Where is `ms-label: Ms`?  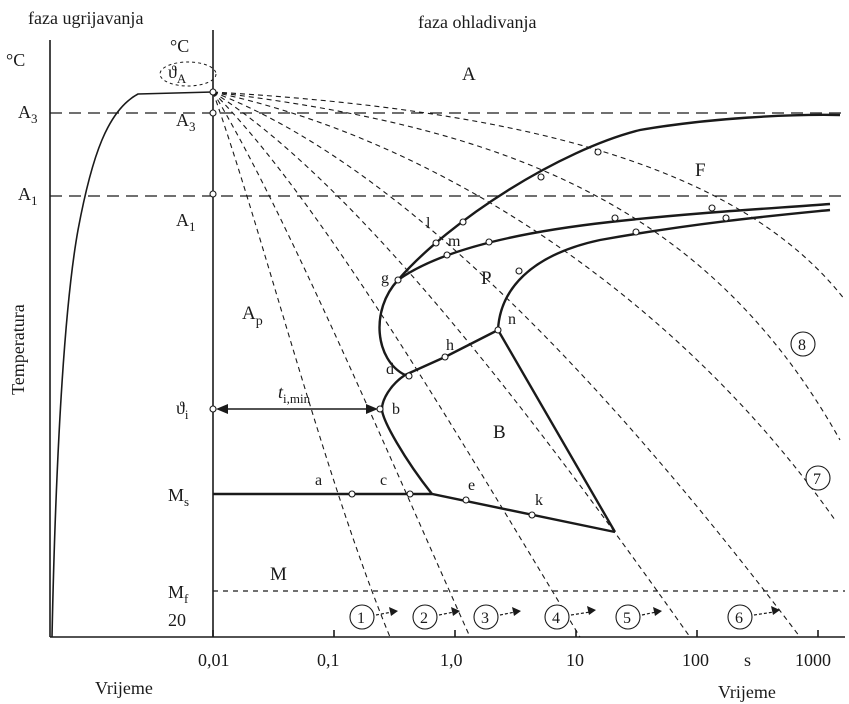 ms-label: Ms is located at coordinates (178, 497).